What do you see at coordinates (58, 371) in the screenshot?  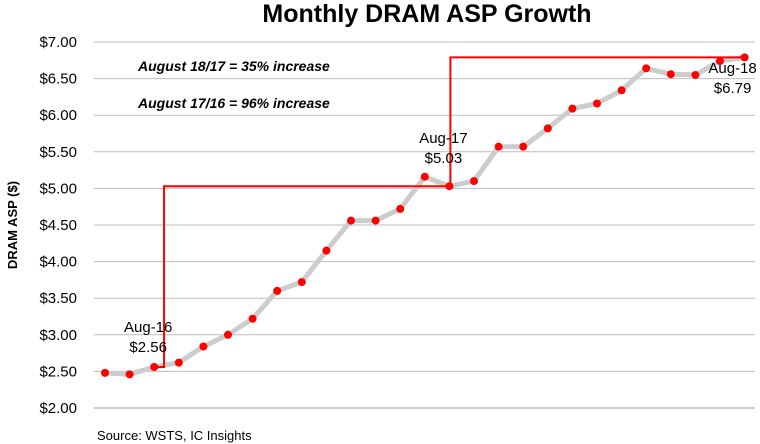 I see `y-tick-label: $2.50` at bounding box center [58, 371].